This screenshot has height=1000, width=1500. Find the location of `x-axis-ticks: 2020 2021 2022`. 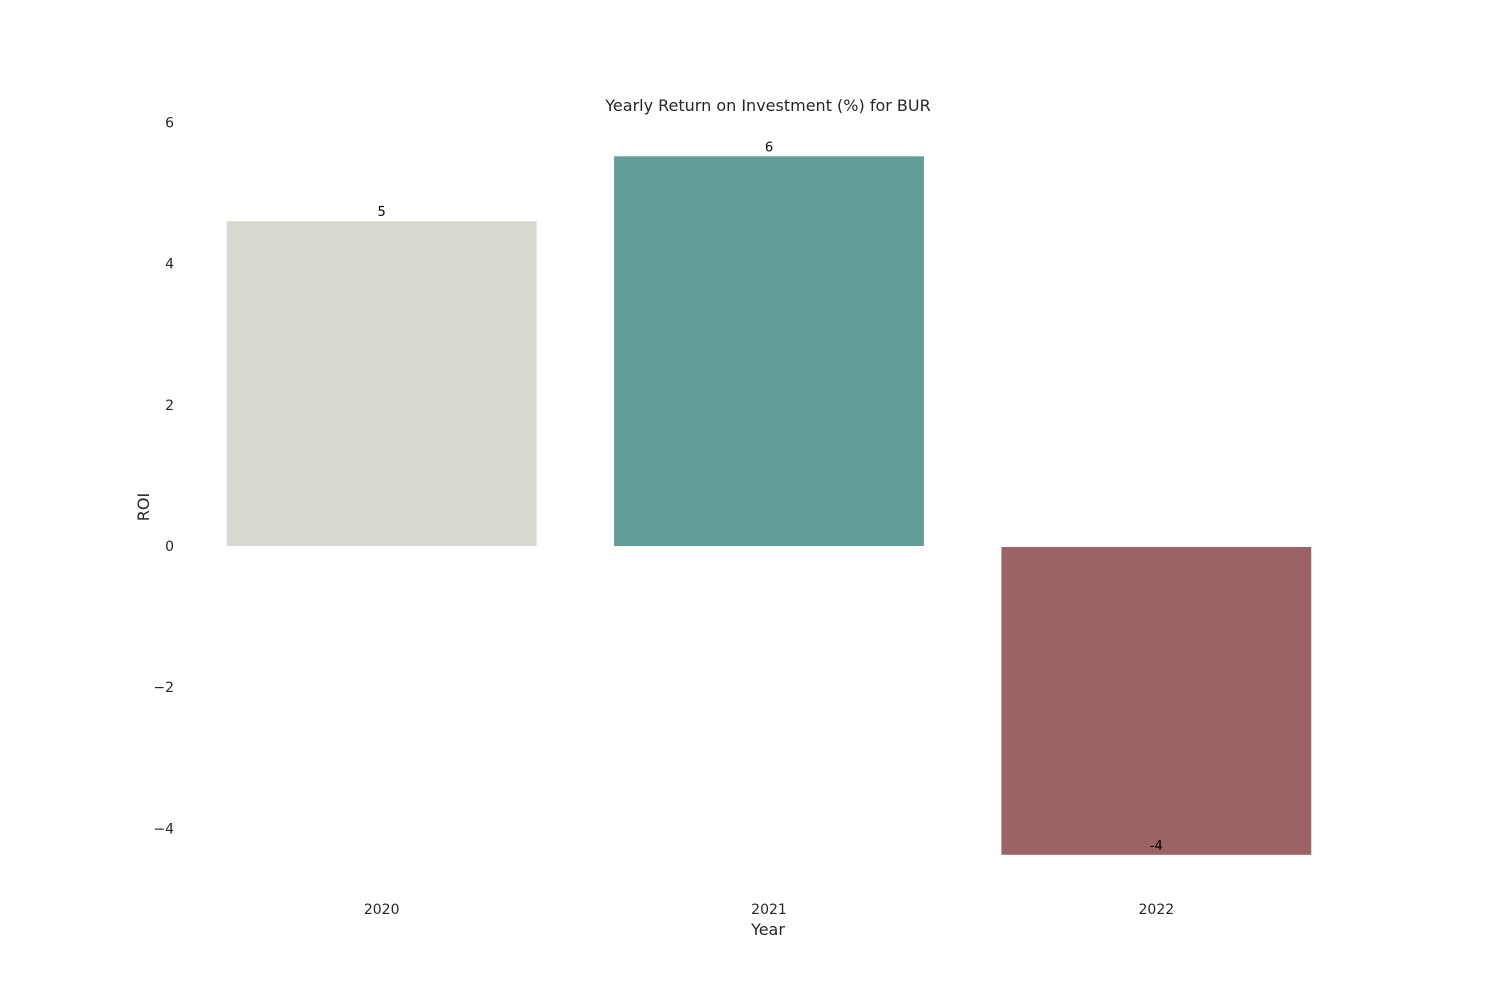

x-axis-ticks: 2020 2021 2022 is located at coordinates (769, 910).